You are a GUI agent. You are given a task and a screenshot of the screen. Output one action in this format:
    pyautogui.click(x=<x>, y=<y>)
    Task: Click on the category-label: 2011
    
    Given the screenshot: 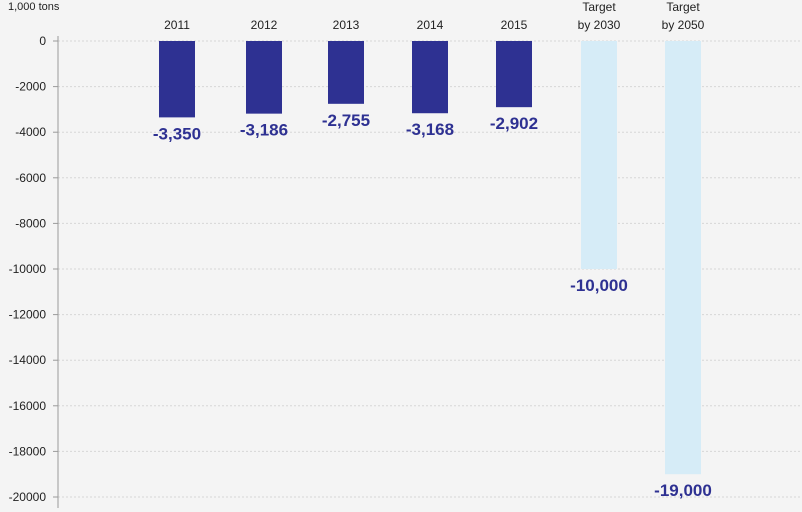 What is the action you would take?
    pyautogui.click(x=177, y=25)
    